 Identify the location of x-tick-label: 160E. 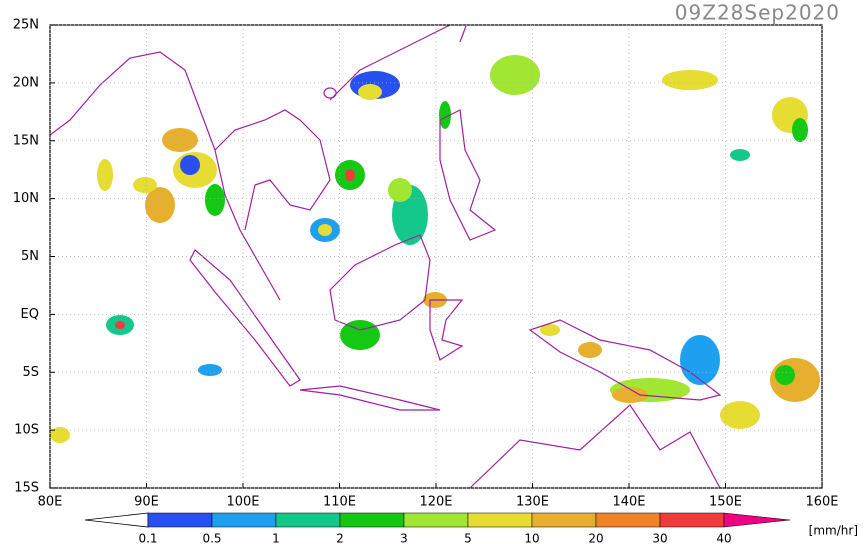
(821, 502).